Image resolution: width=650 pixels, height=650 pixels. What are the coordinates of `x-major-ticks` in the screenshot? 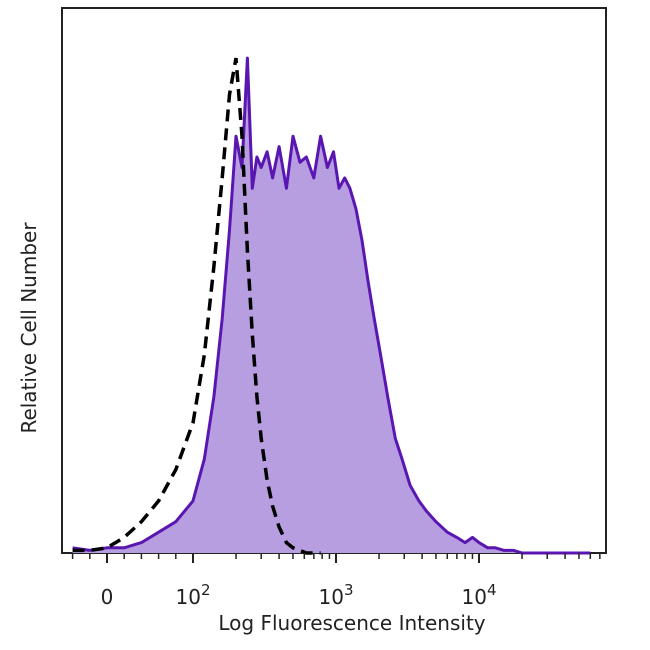 It's located at (293, 558).